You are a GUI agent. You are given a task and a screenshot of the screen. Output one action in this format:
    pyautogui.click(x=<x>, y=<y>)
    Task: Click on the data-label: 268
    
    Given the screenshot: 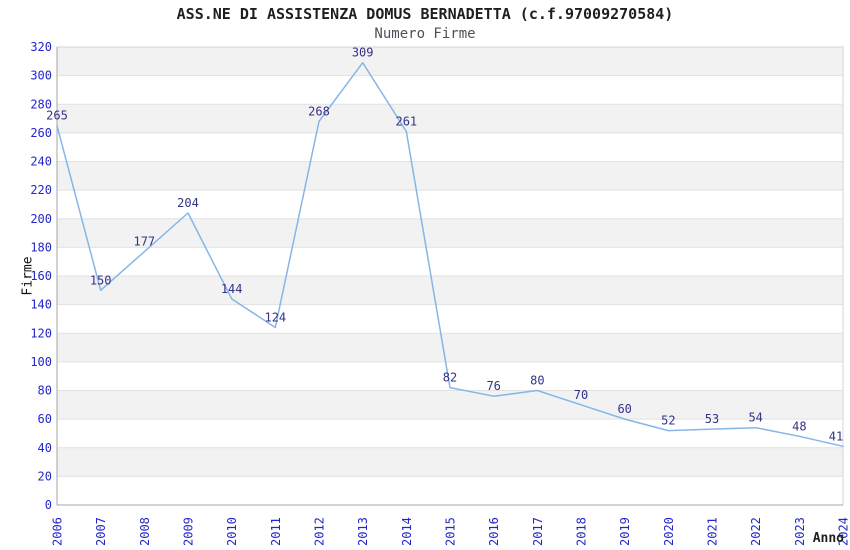 What is the action you would take?
    pyautogui.click(x=319, y=111)
    